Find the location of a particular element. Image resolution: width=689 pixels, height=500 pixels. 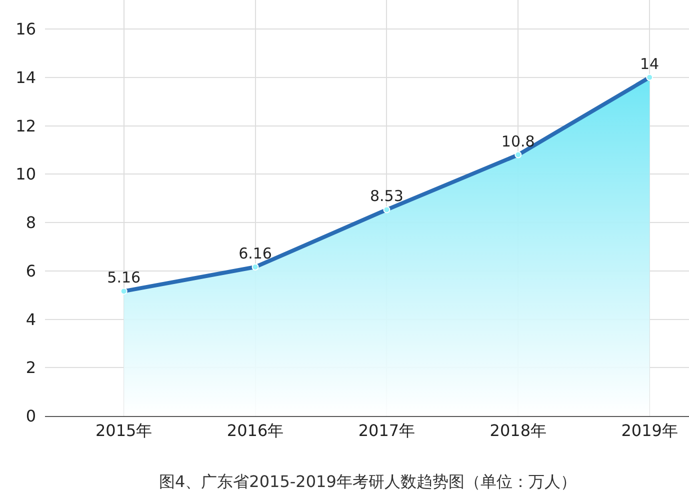

y-tick-label: 14 is located at coordinates (26, 77).